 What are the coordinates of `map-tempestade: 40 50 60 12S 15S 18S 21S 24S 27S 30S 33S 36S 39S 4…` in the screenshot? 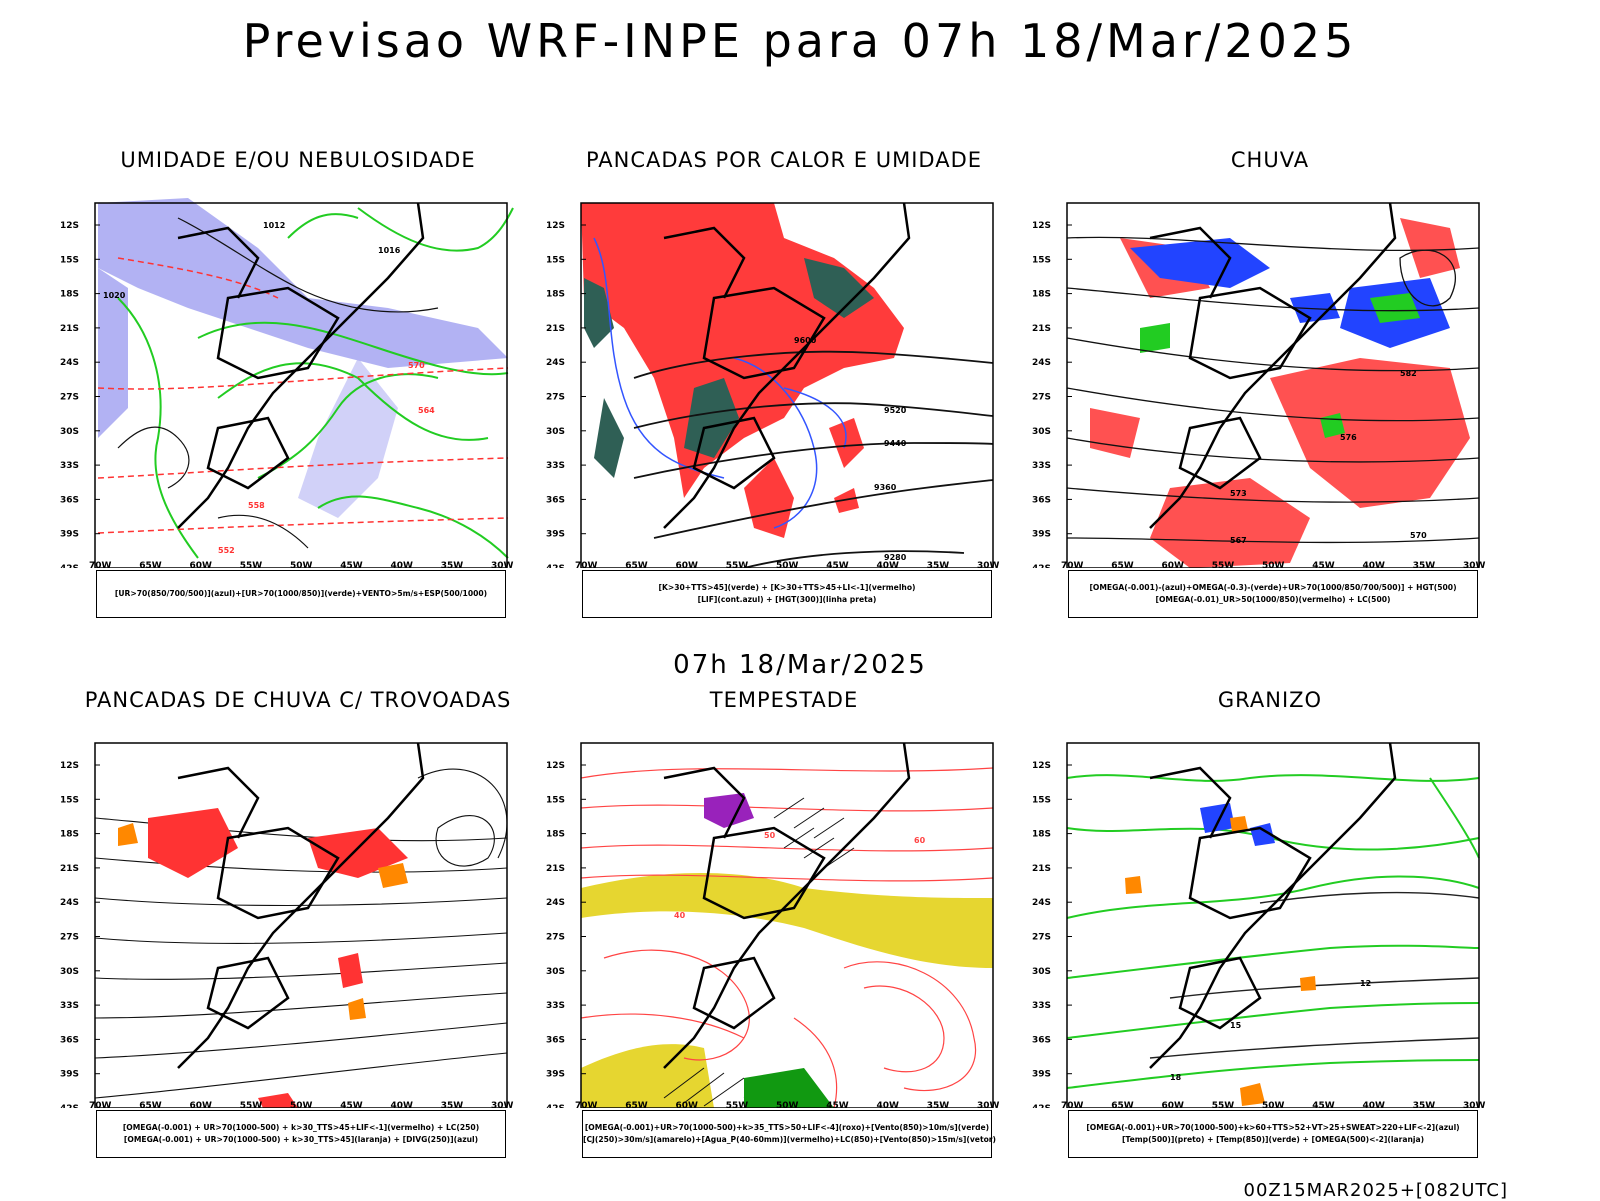 It's located at (773, 925).